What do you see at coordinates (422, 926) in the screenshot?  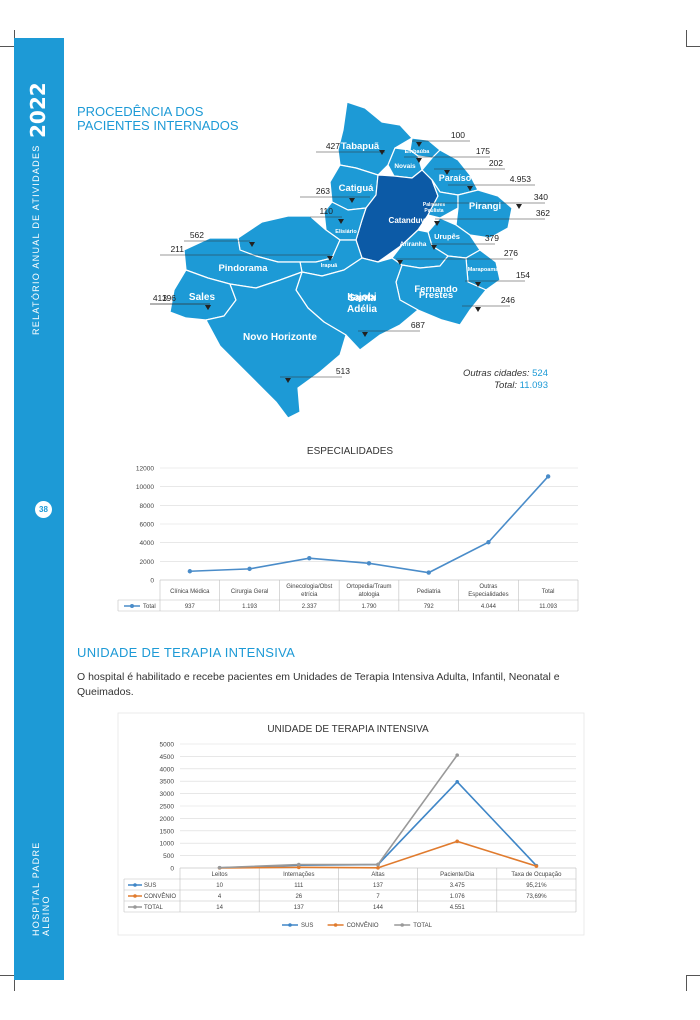 I see `chart2-legend-label: TOTAL` at bounding box center [422, 926].